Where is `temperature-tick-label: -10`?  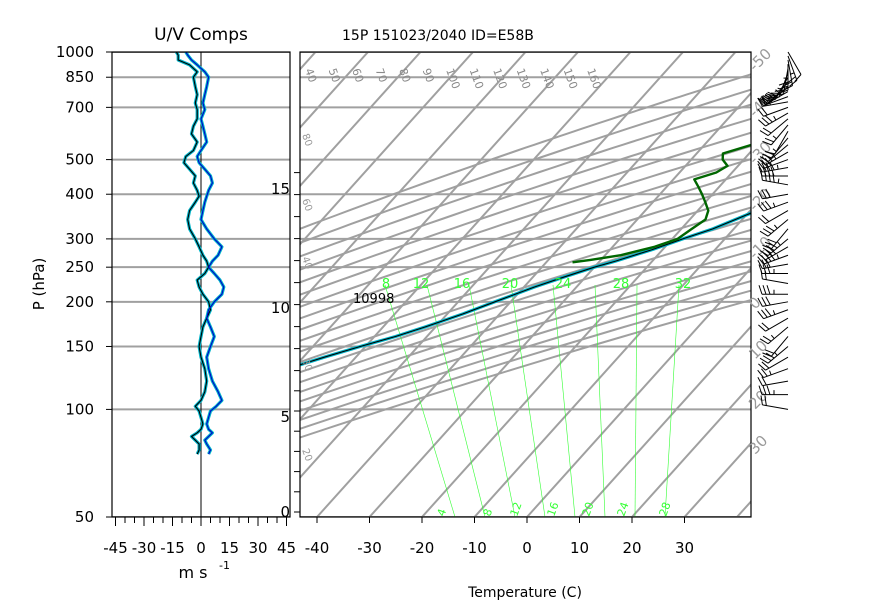 temperature-tick-label: -10 is located at coordinates (474, 548).